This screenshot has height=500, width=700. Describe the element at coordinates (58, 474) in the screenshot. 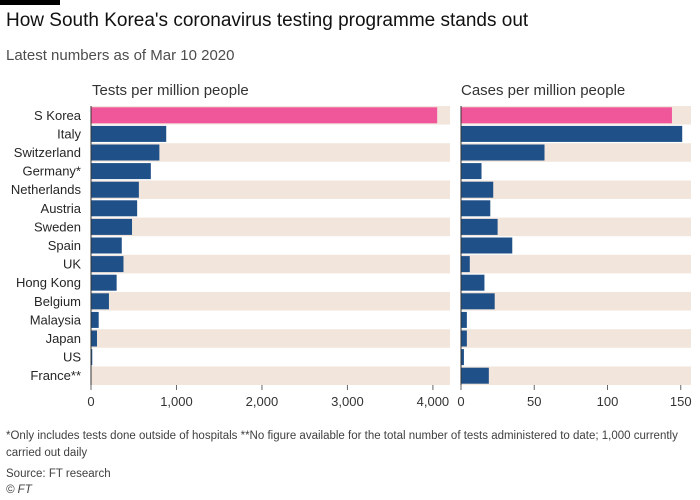

I see `source-note: Source: FT research` at that location.